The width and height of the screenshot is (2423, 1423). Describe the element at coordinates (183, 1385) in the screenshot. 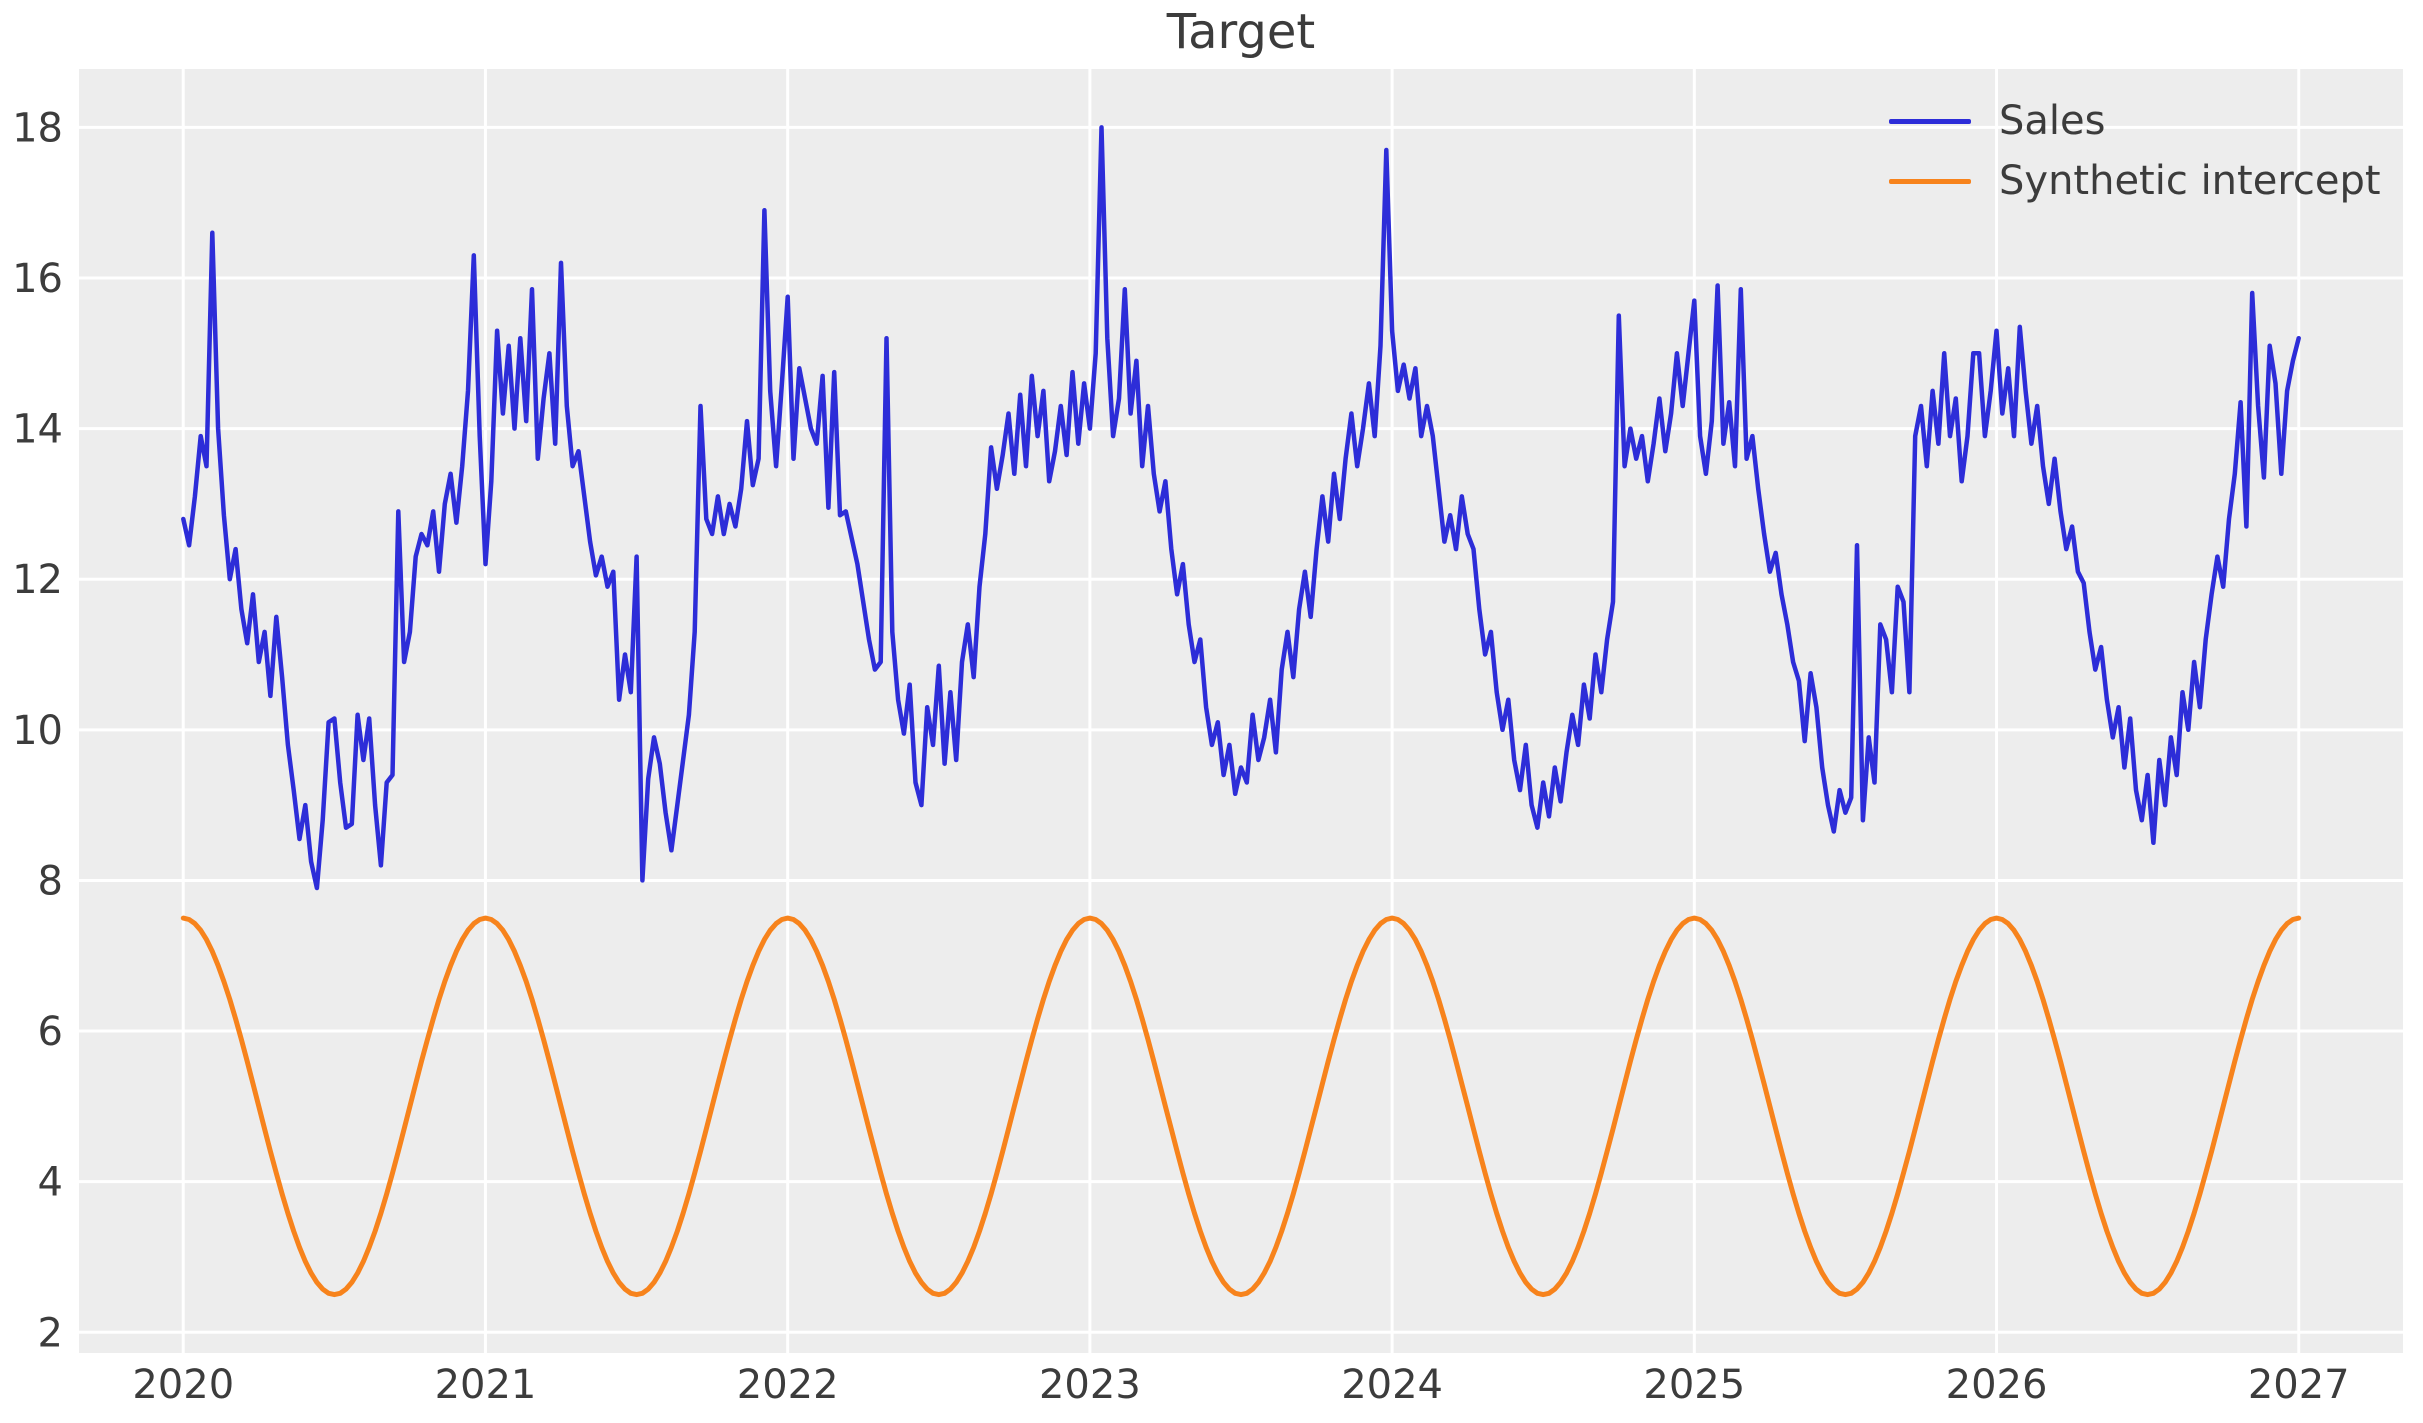

I see `x-tick-label: 2020` at that location.